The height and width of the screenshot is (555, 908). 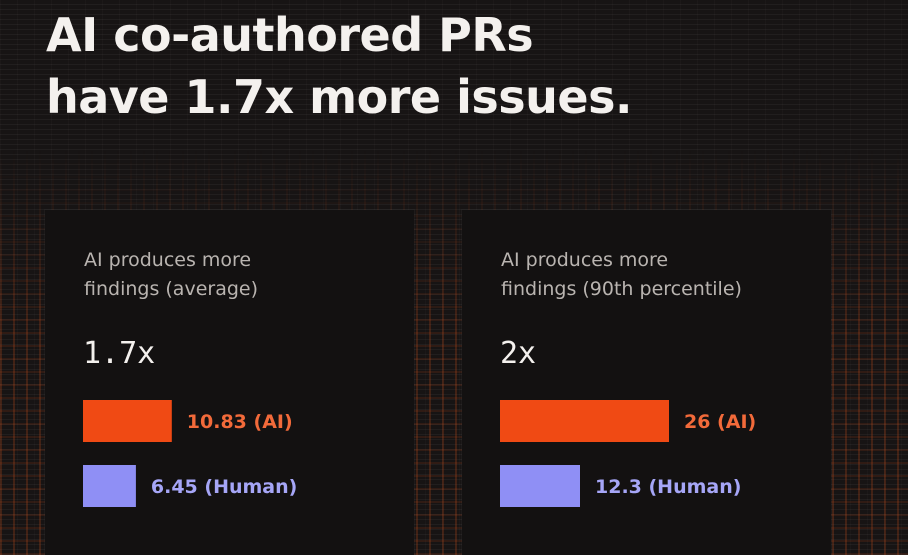 I want to click on card-title-line-2: findings (90th percentile), so click(x=621, y=289).